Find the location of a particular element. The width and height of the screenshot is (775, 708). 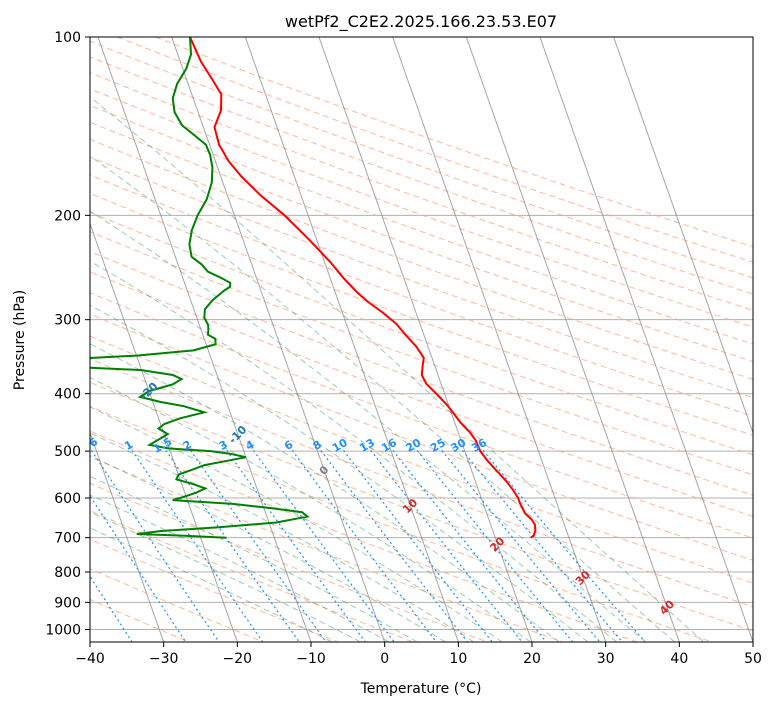

y-tick-label: 1000 is located at coordinates (63, 630).